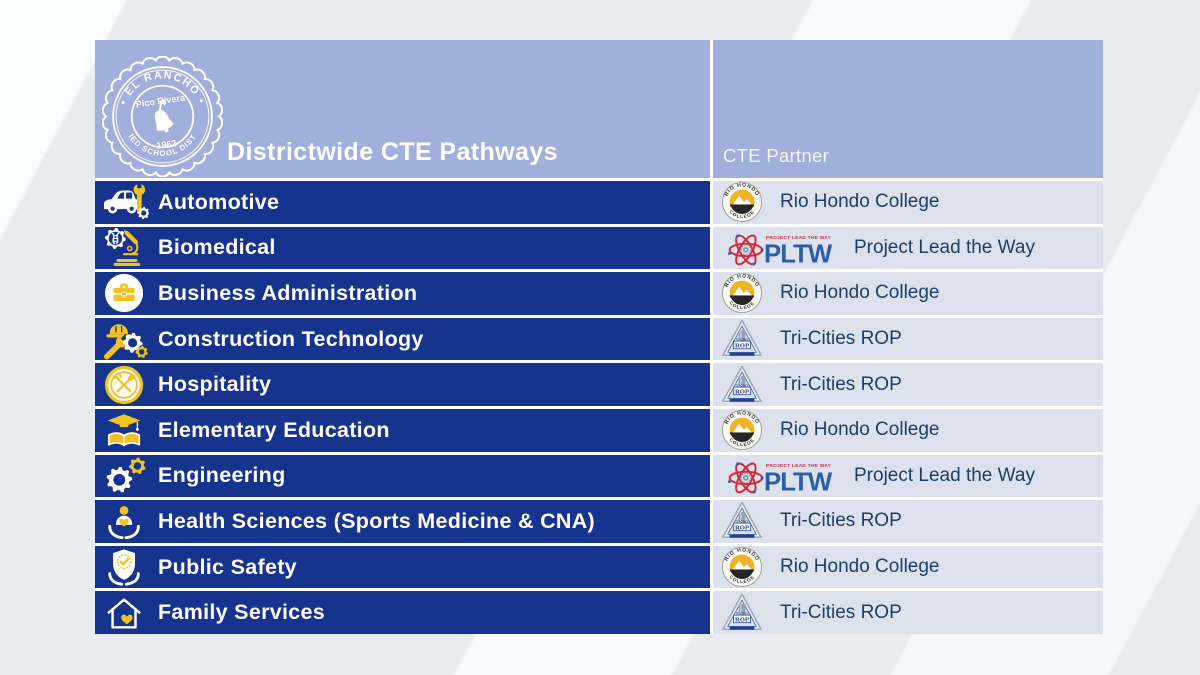 This screenshot has width=1200, height=675. I want to click on pathway-label: Hospitality, so click(215, 384).